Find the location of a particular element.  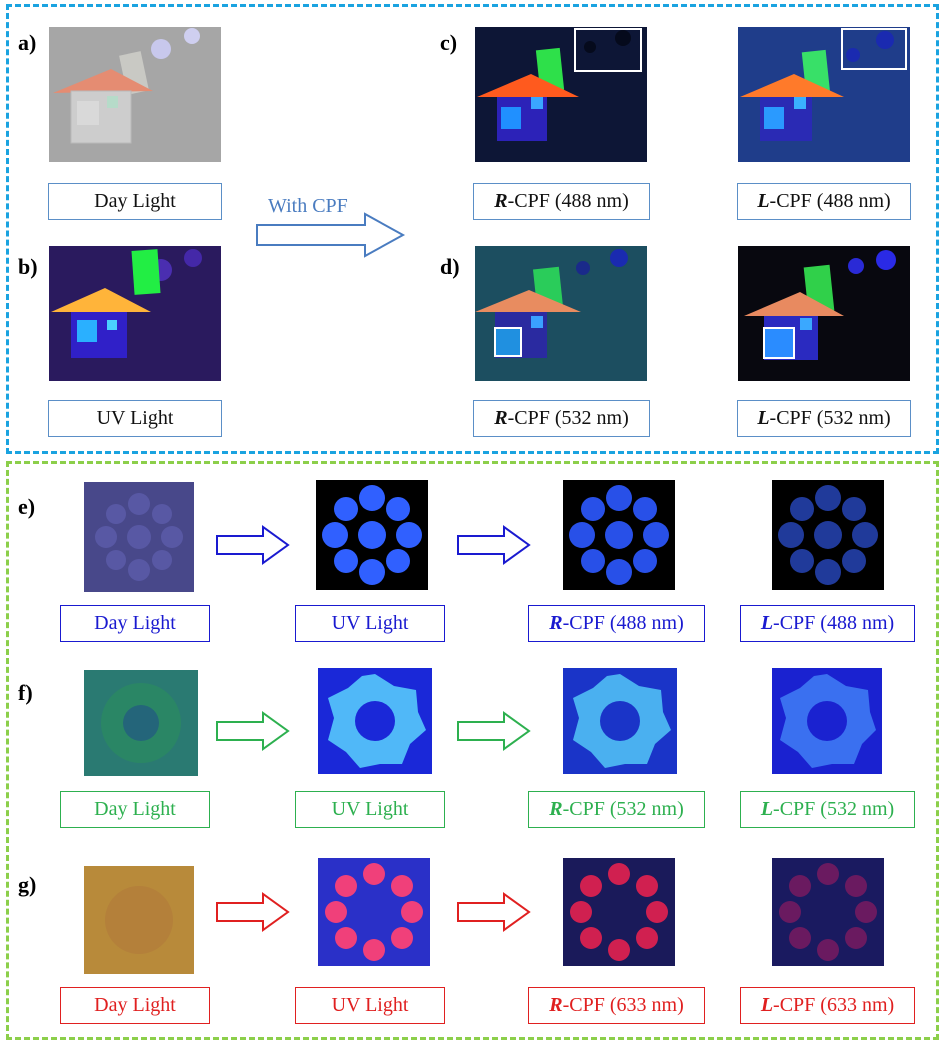

row-e-arrow-2-icon is located at coordinates (494, 545).